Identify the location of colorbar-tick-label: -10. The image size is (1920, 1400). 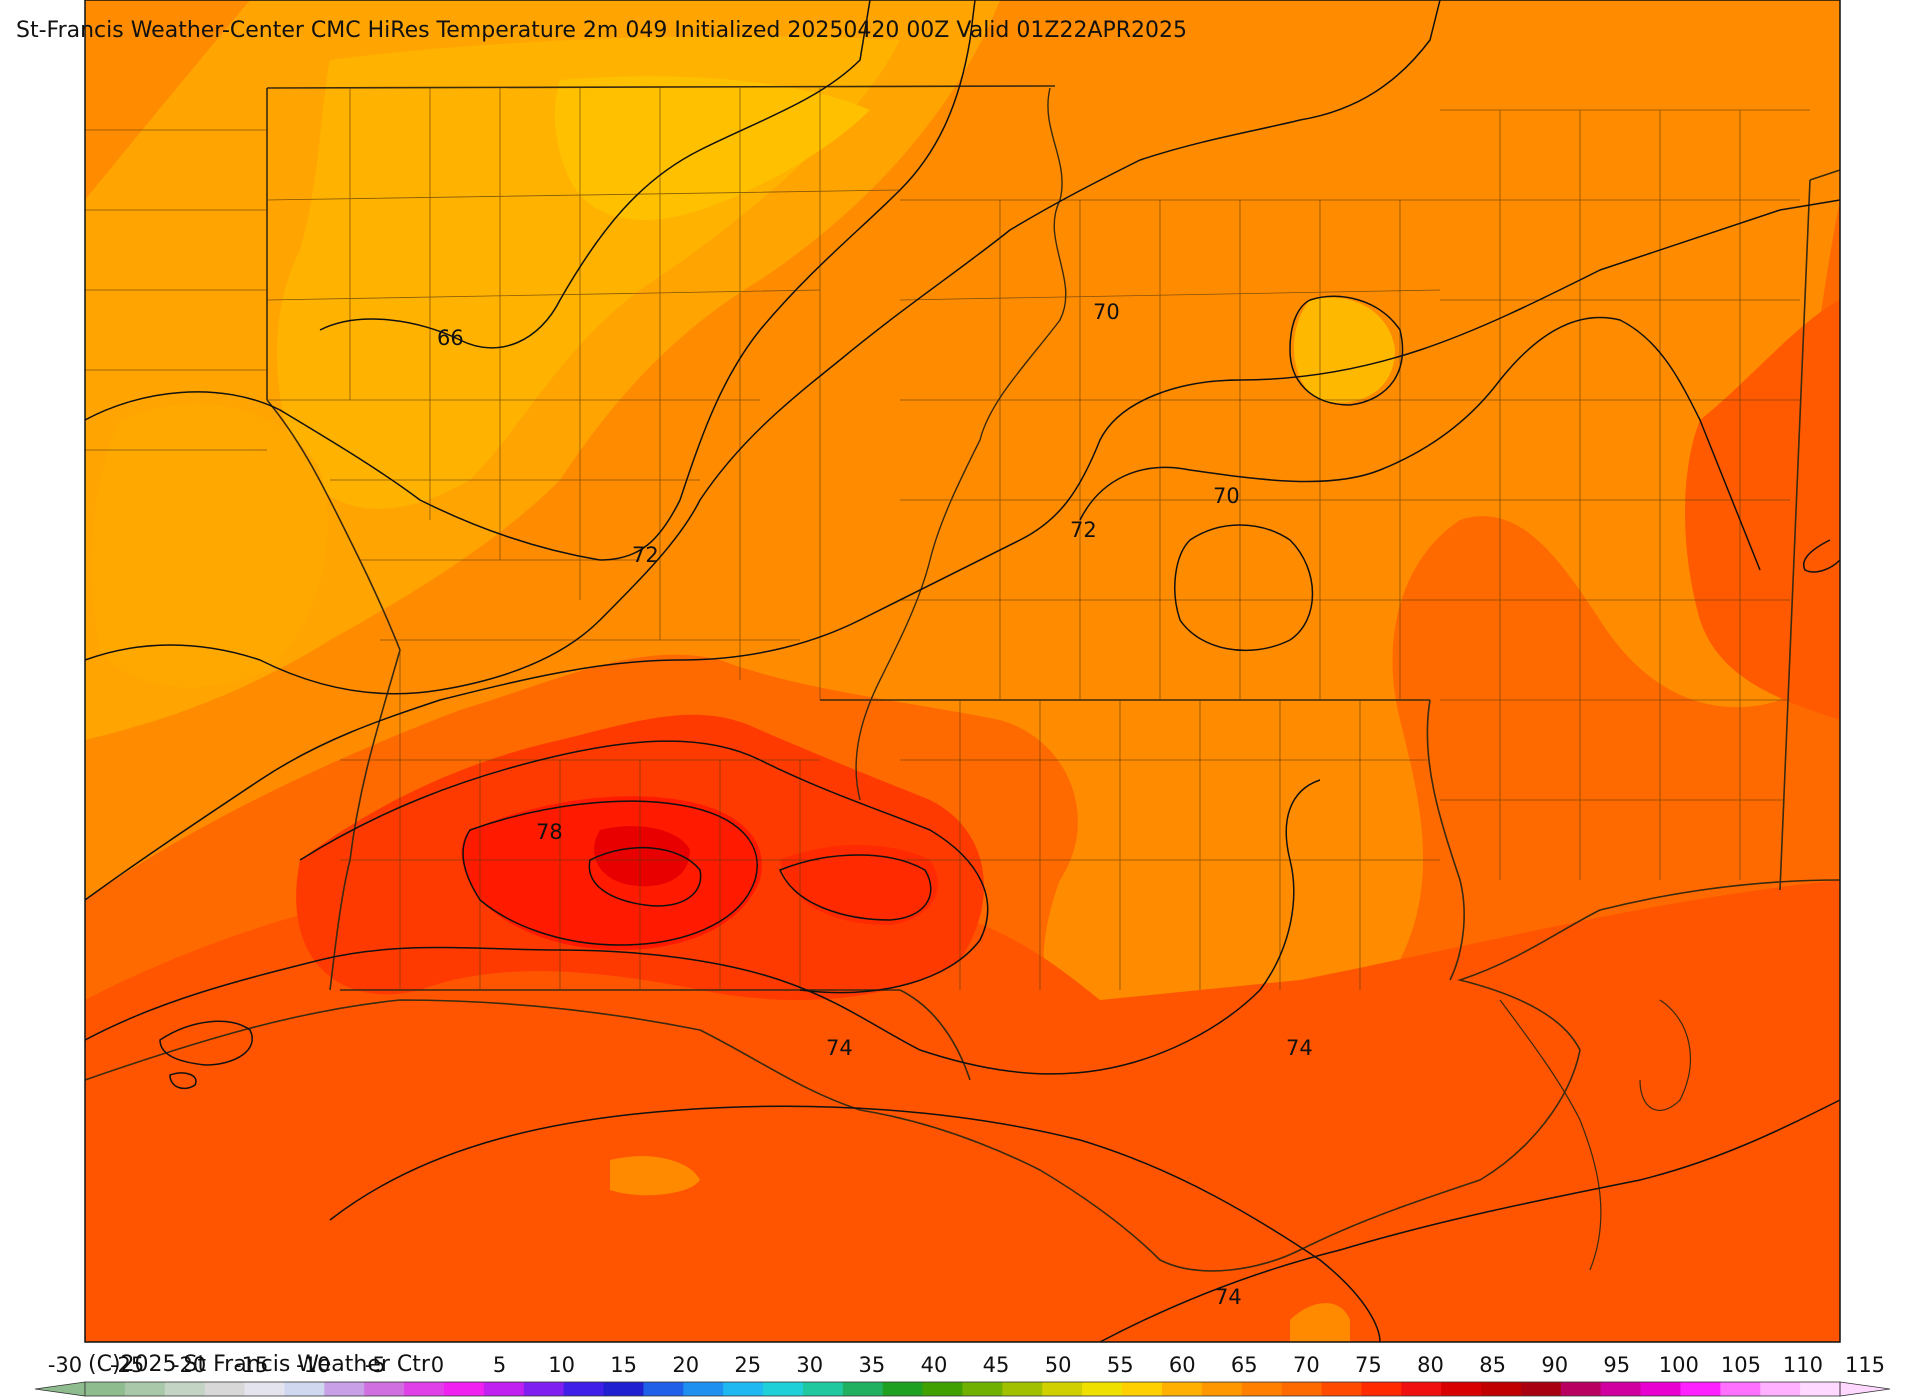
(313, 1365).